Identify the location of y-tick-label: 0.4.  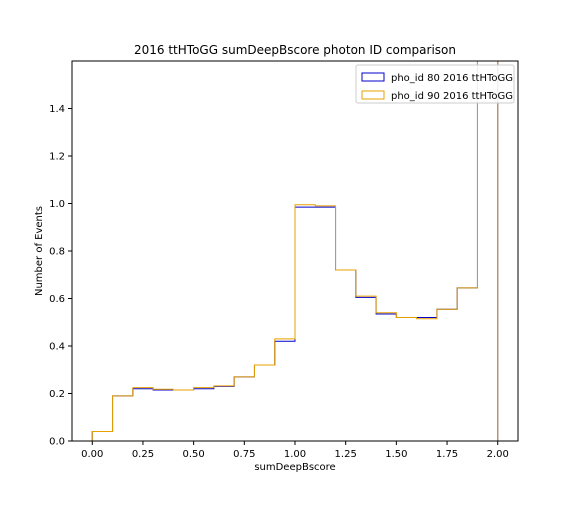
(57, 347).